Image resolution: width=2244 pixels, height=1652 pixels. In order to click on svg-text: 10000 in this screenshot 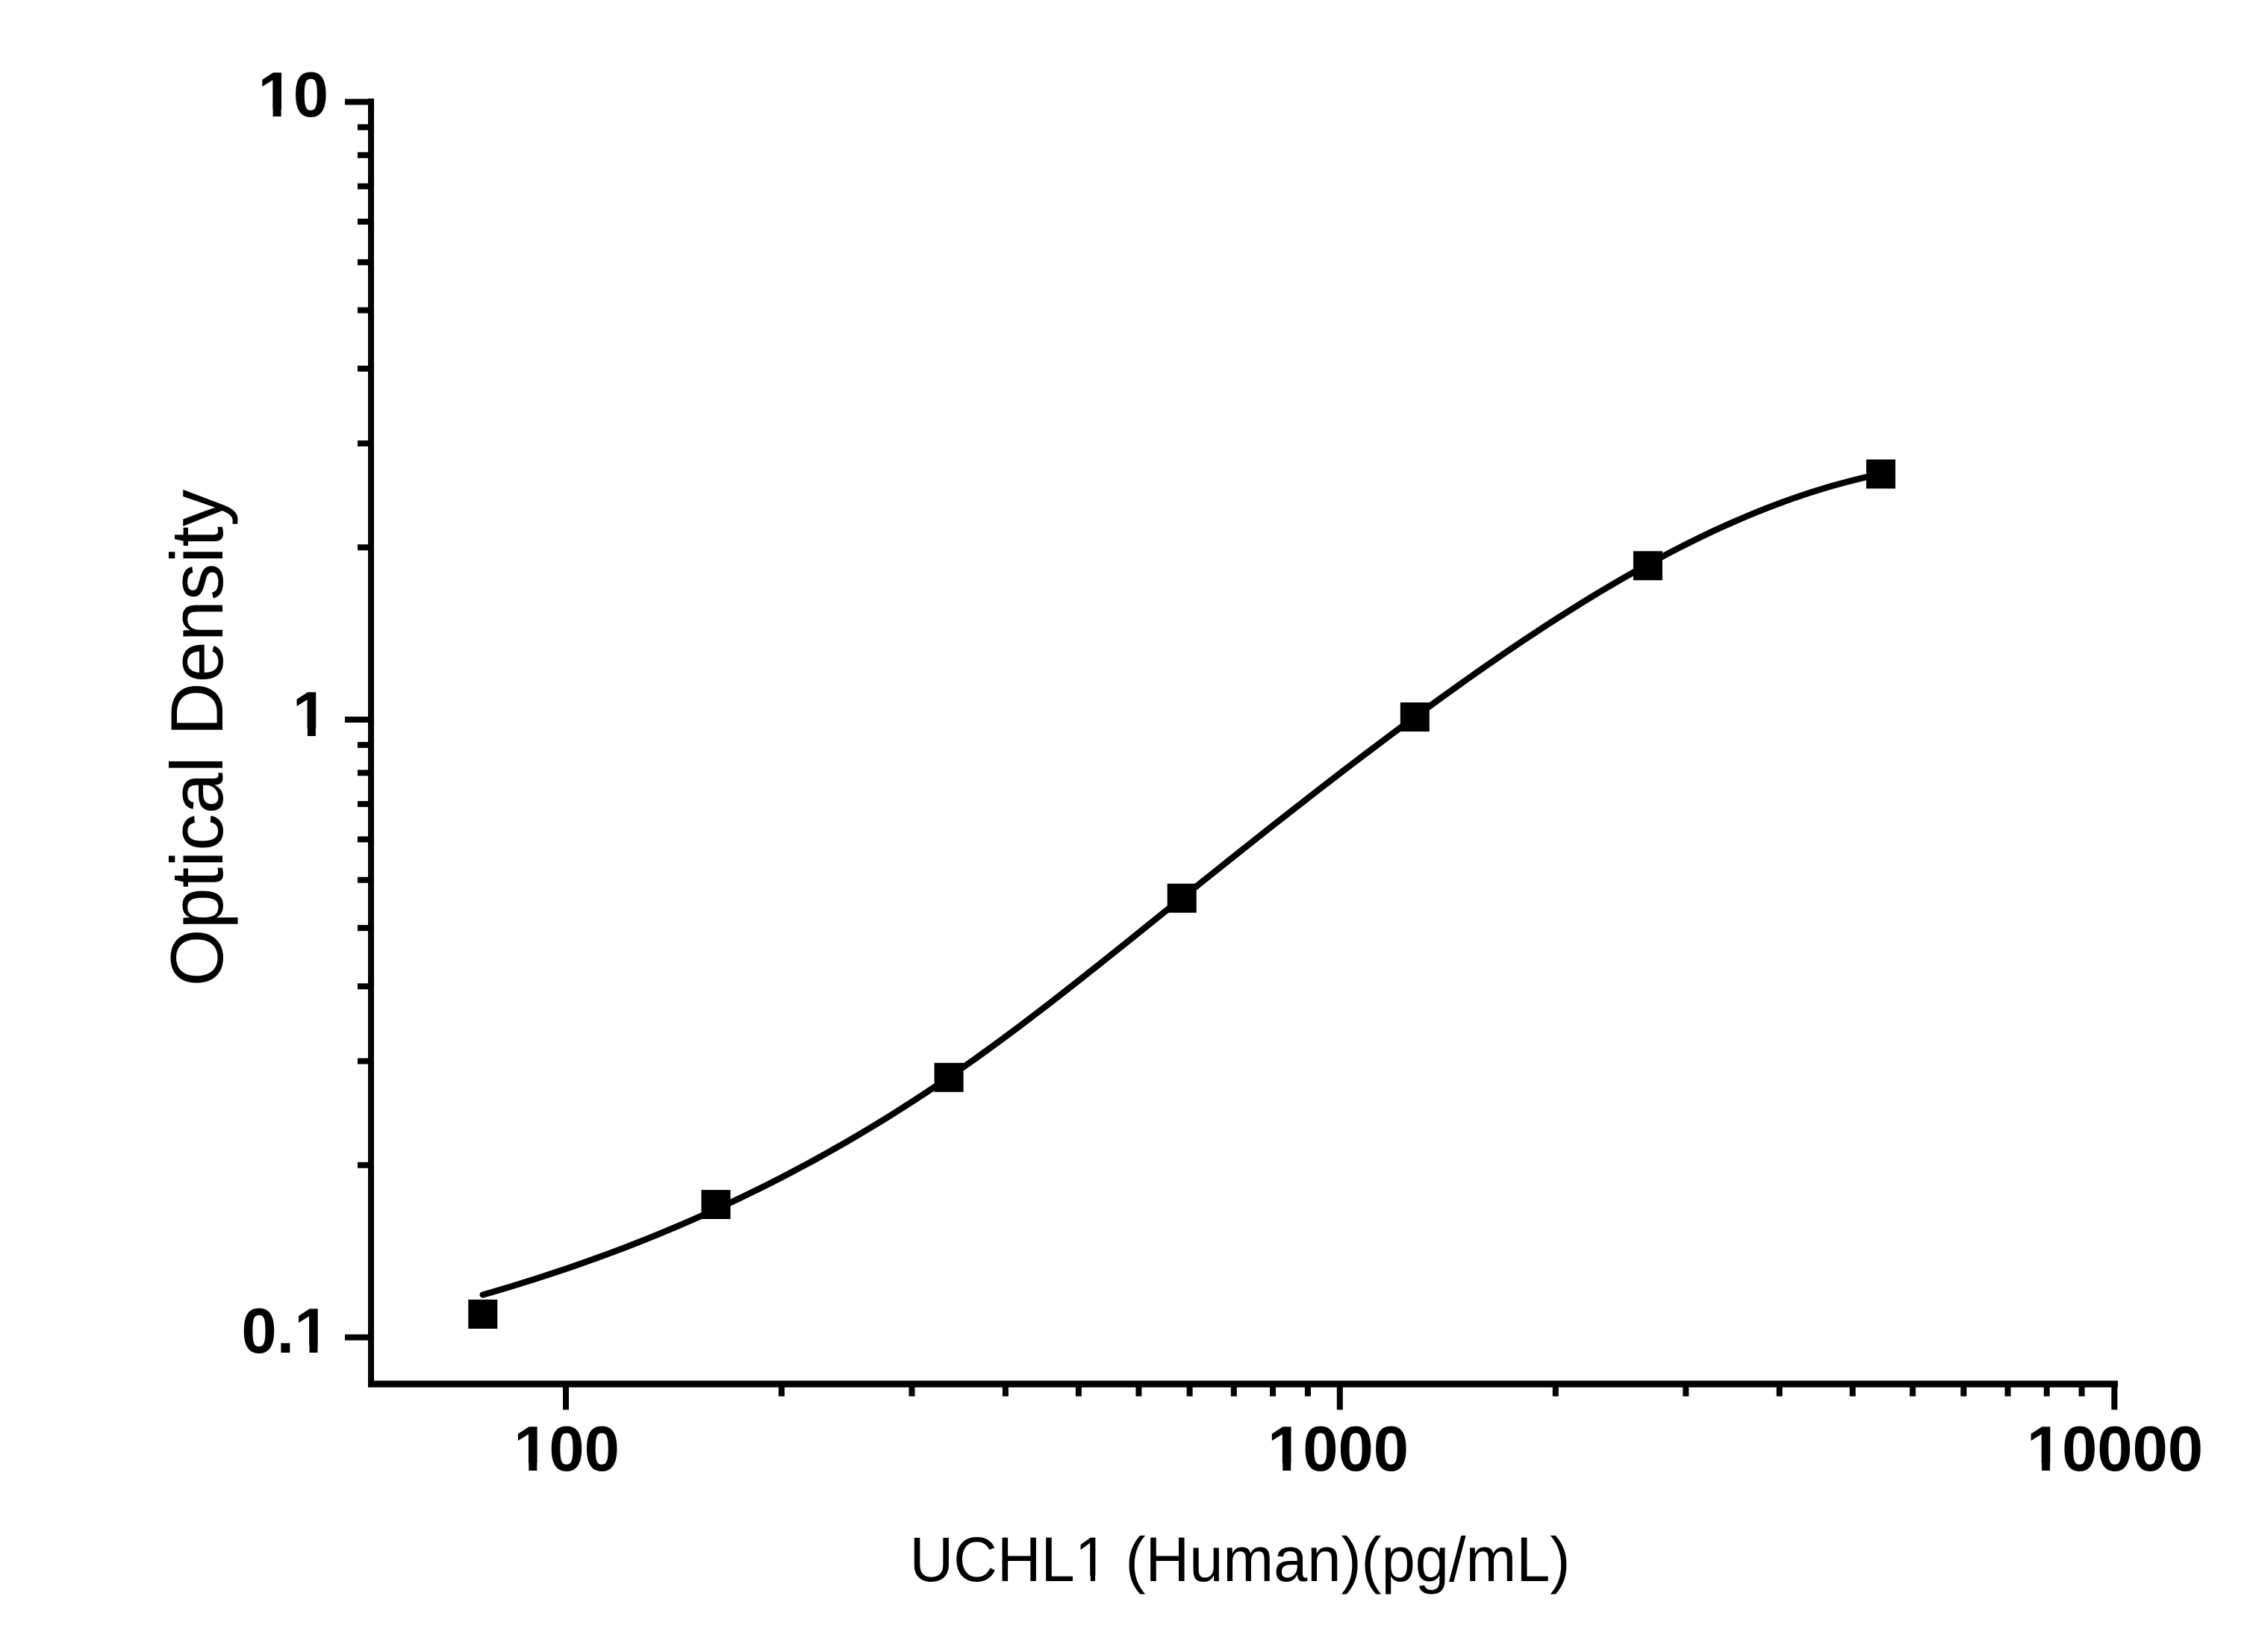, I will do `click(2115, 1450)`.